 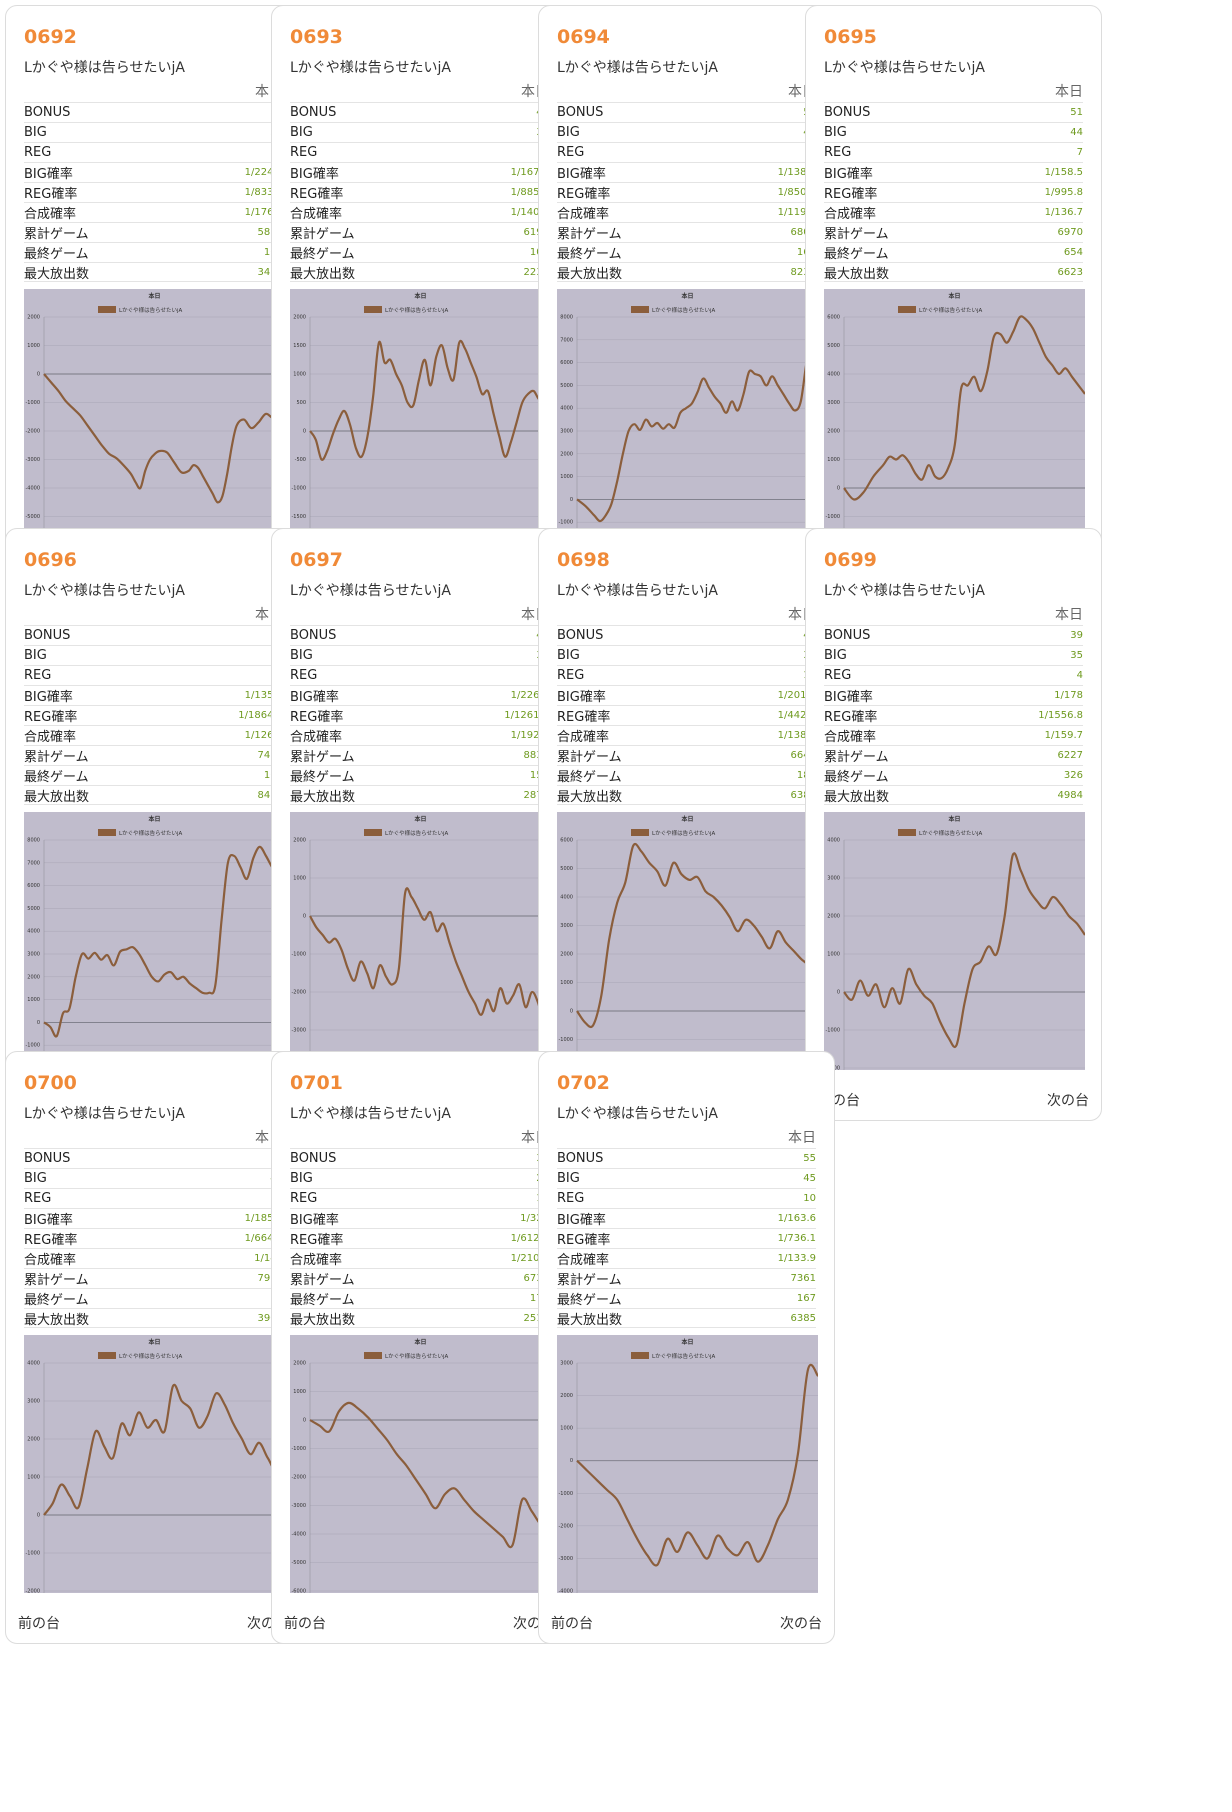 I want to click on machine-number: 0694, so click(x=583, y=37).